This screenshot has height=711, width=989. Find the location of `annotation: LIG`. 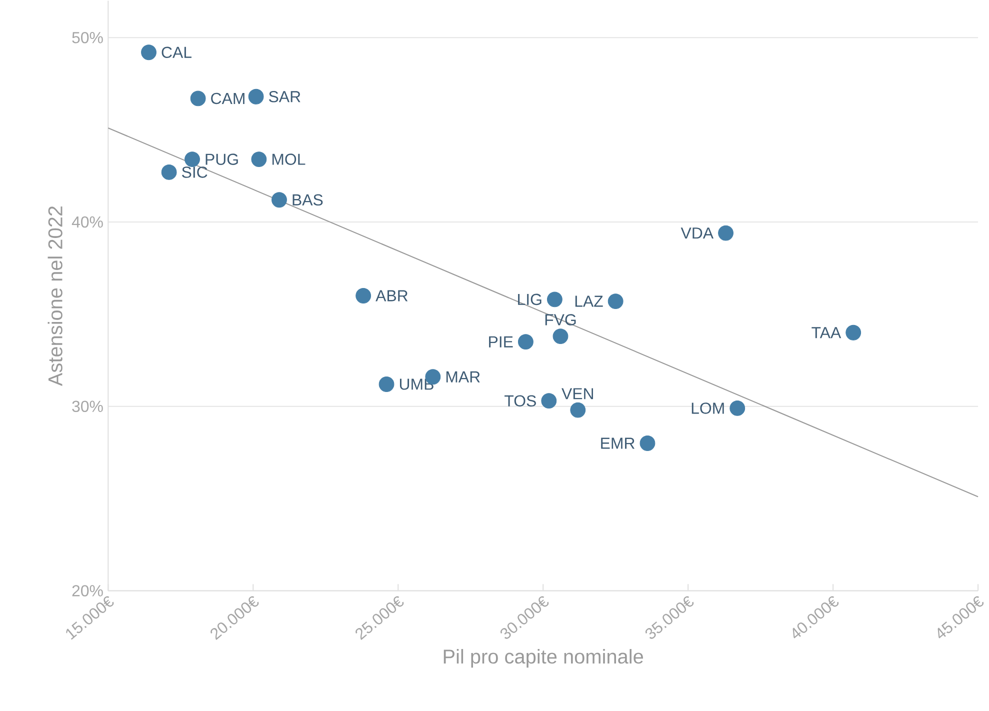

annotation: LIG is located at coordinates (530, 300).